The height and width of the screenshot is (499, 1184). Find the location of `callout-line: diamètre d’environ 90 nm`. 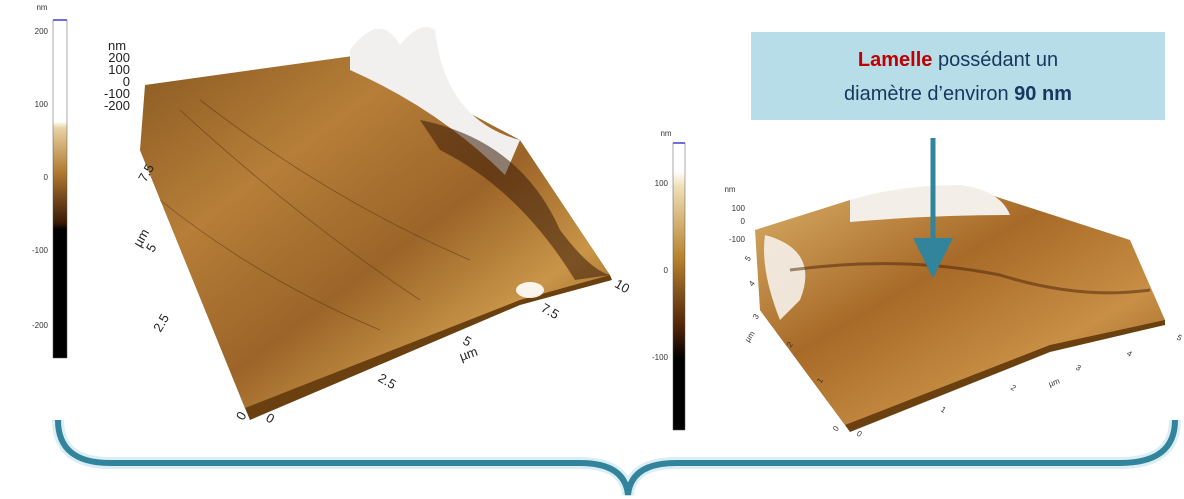

callout-line: diamètre d’environ 90 nm is located at coordinates (958, 94).